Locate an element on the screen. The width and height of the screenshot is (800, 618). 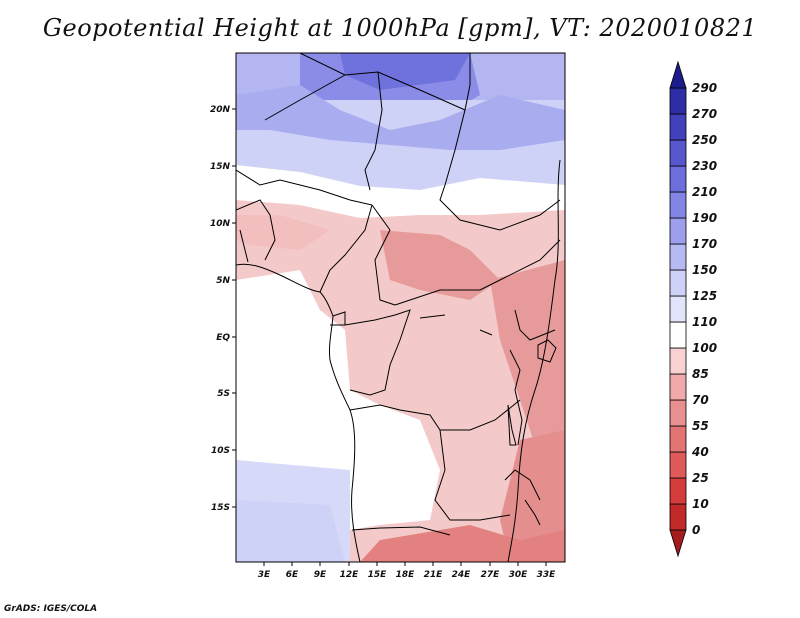
lon-tick-label: 12E is located at coordinates (350, 575).